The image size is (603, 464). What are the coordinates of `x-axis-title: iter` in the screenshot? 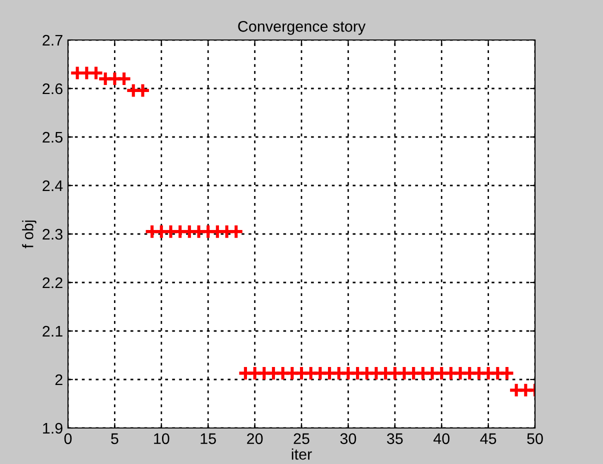 It's located at (302, 454).